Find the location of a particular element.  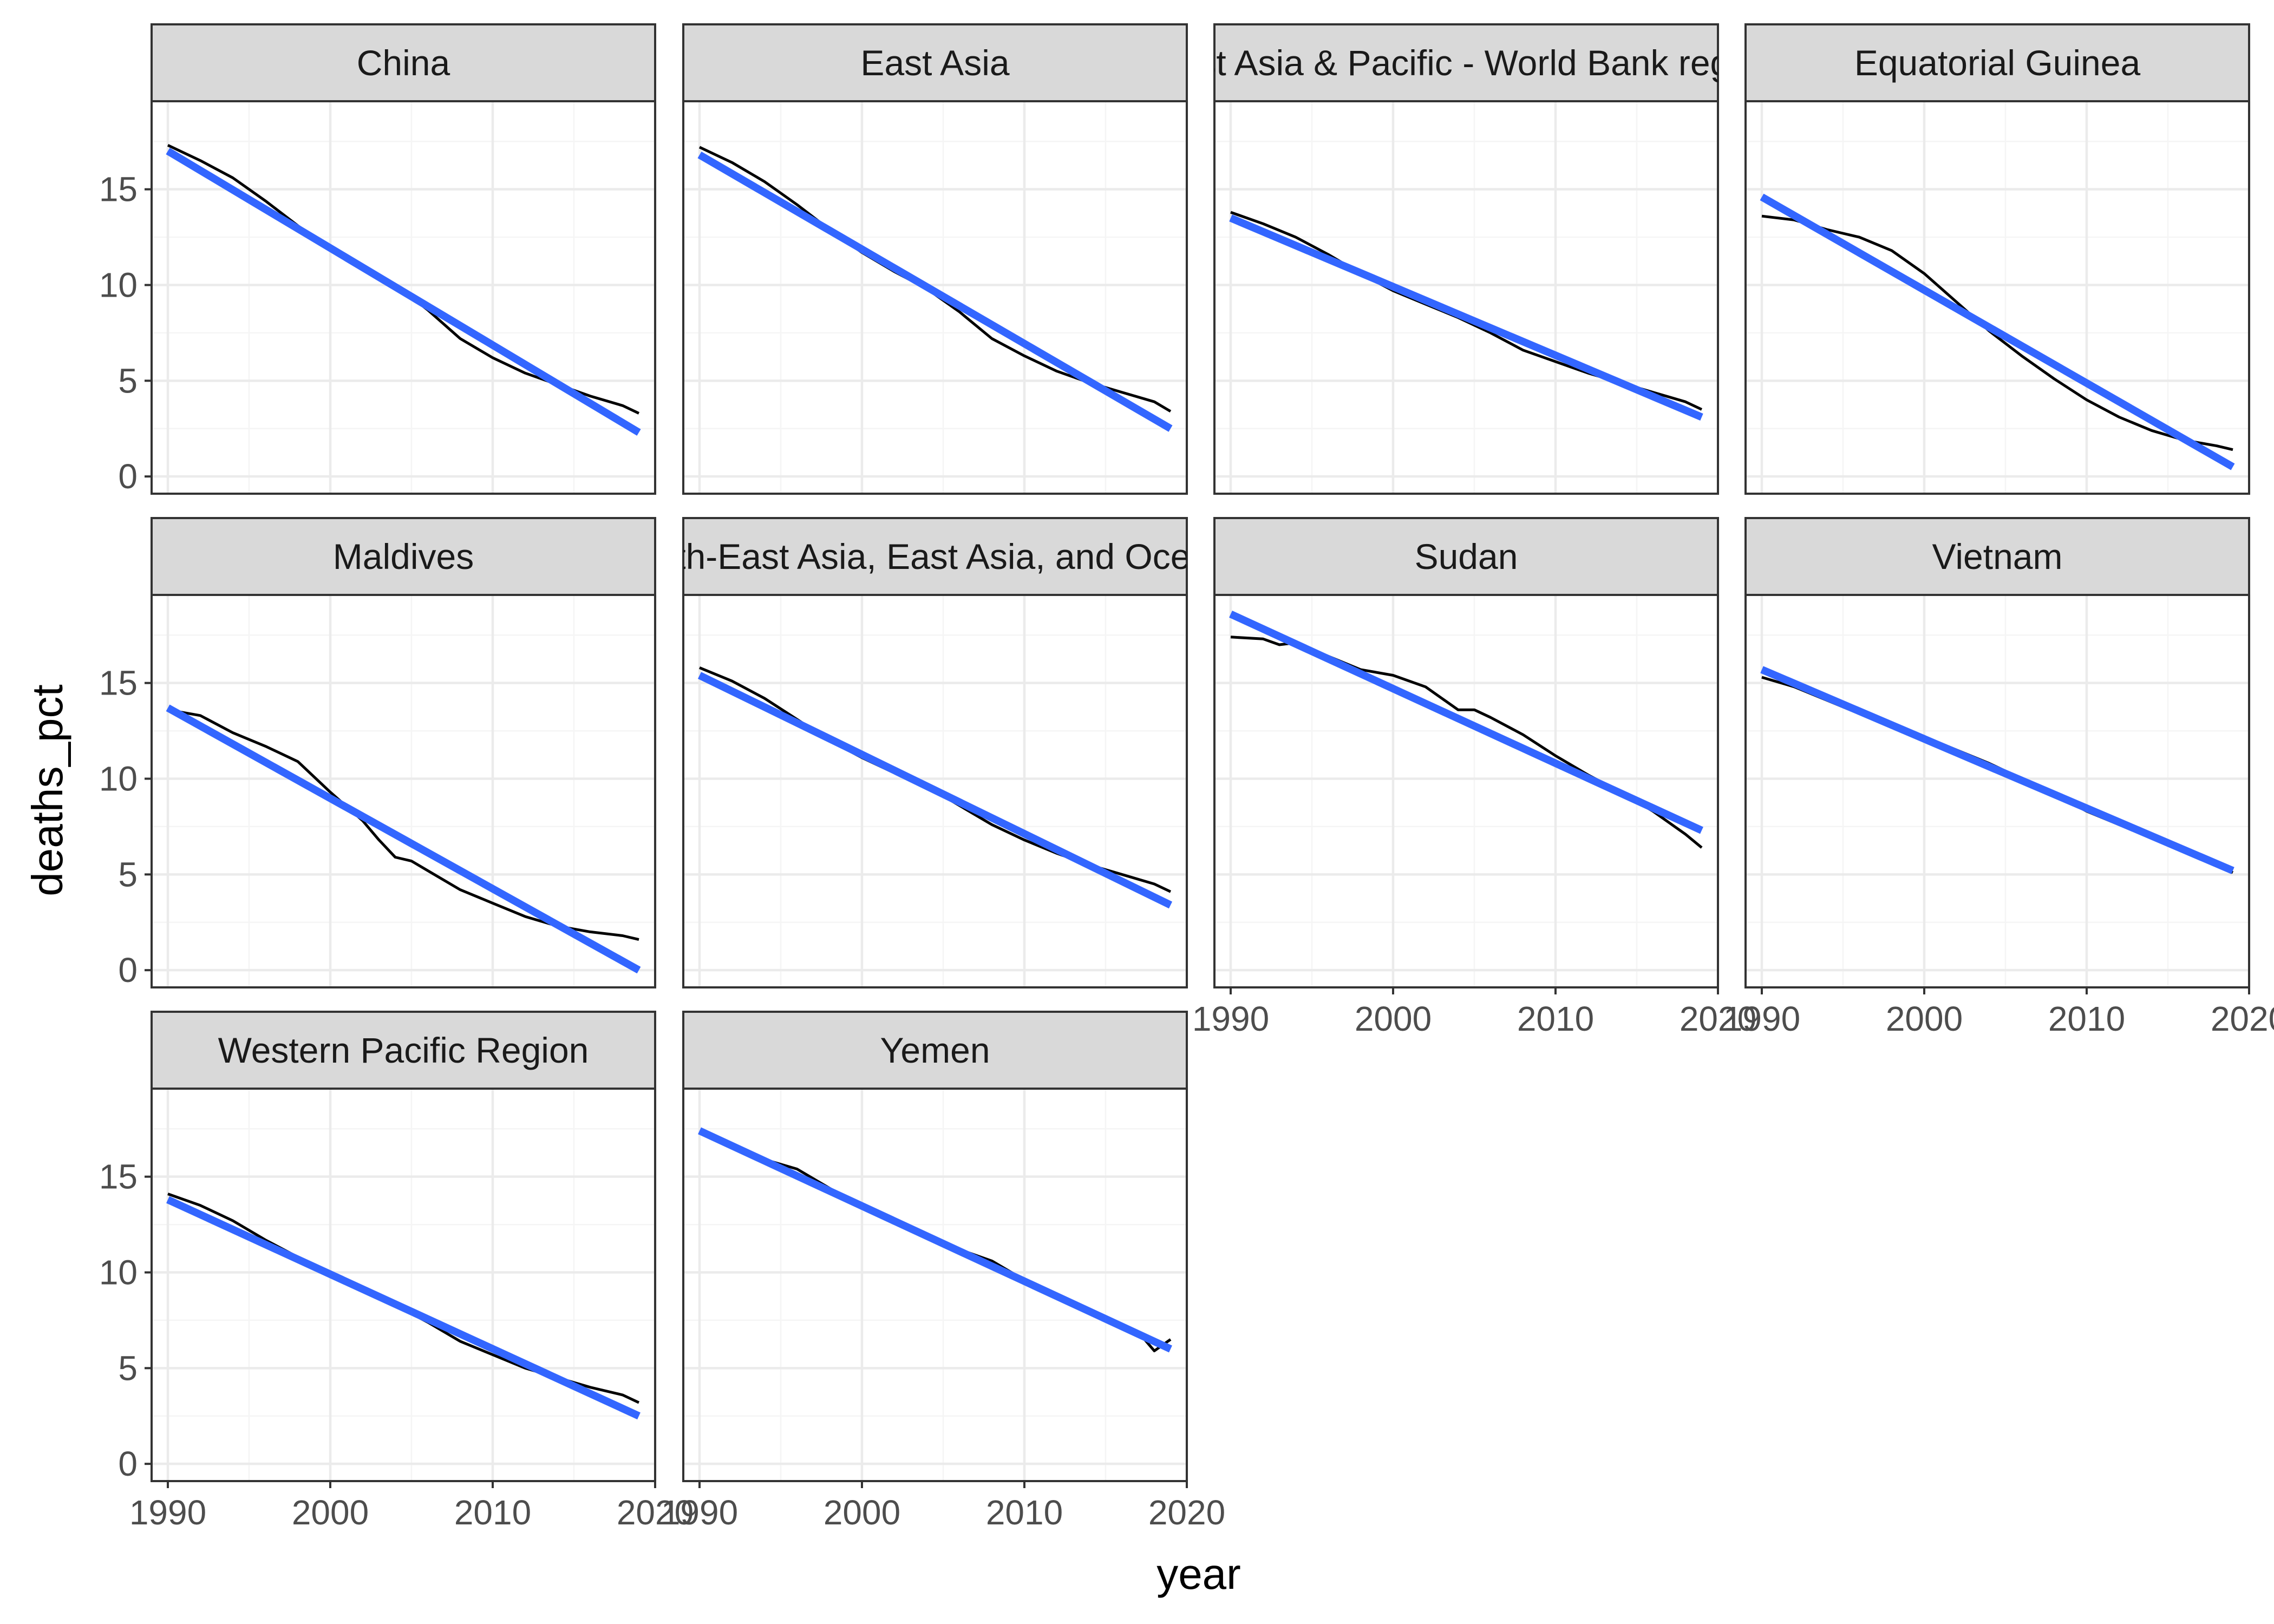

facet-label: South-East Asia, East Asia, and Oceania is located at coordinates (935, 557).